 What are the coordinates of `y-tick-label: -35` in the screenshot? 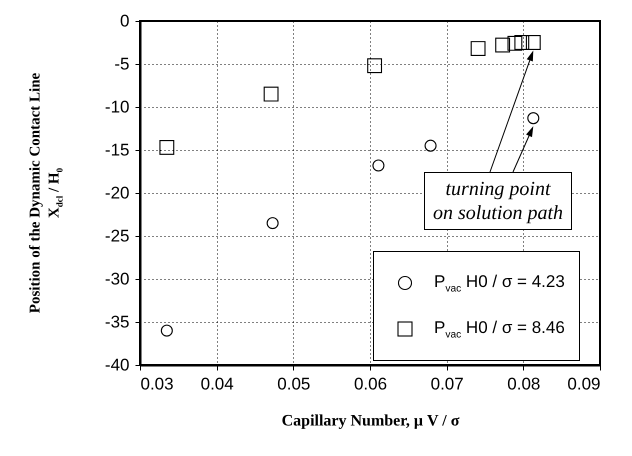 It's located at (117, 322).